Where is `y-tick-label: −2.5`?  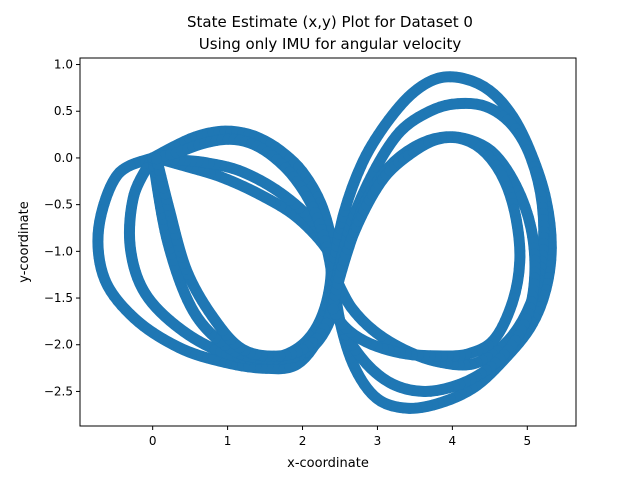
y-tick-label: −2.5 is located at coordinates (58, 391).